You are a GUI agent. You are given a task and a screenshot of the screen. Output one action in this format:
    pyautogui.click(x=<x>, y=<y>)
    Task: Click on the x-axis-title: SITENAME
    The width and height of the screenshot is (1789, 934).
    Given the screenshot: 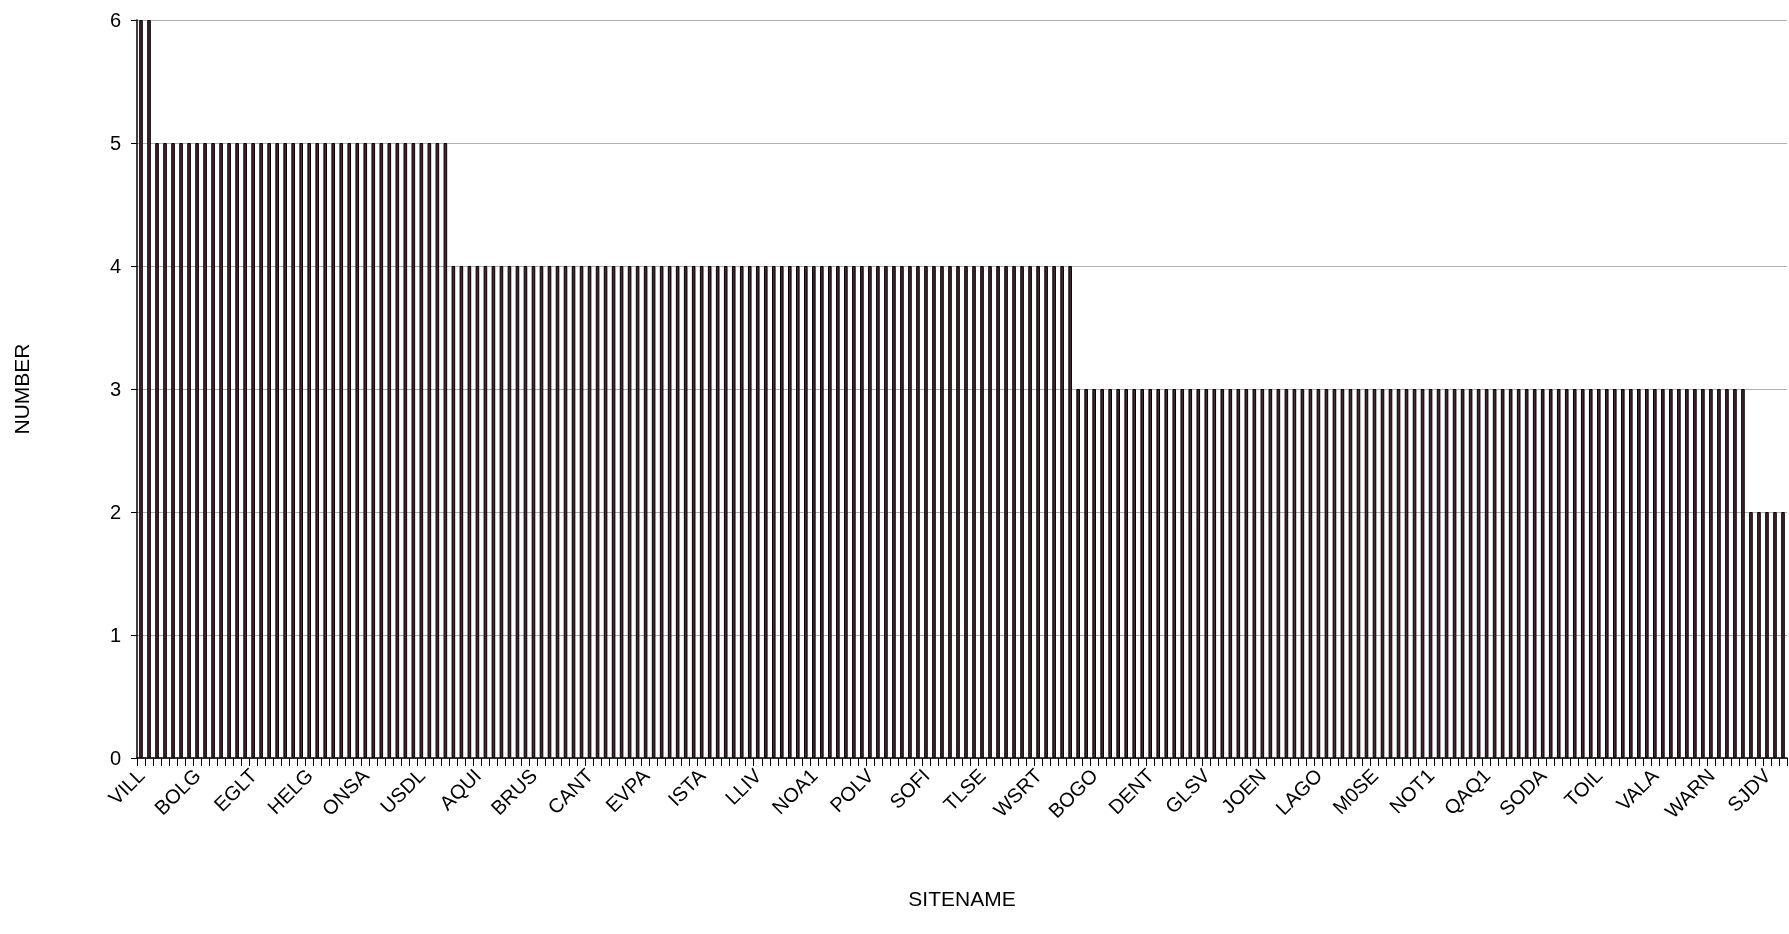 What is the action you would take?
    pyautogui.click(x=962, y=898)
    